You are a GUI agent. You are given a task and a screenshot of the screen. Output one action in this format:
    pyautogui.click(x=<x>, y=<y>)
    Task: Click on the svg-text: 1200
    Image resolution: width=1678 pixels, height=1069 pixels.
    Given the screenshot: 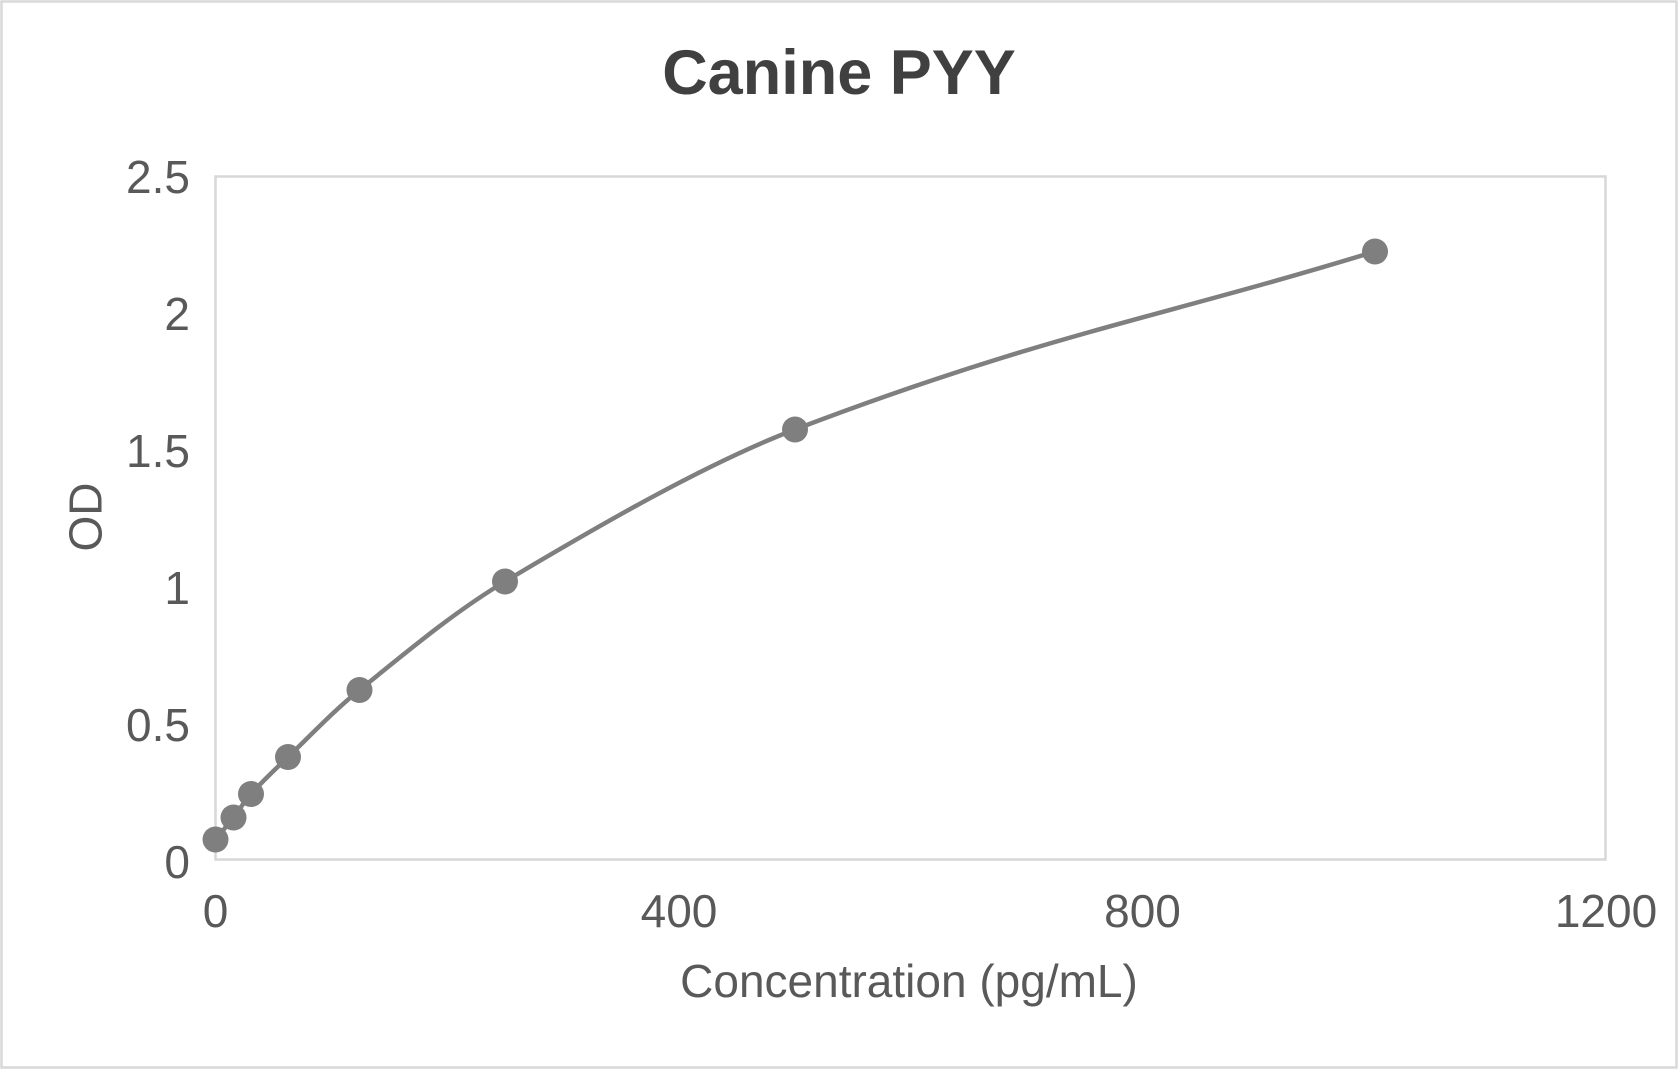 What is the action you would take?
    pyautogui.click(x=1606, y=911)
    